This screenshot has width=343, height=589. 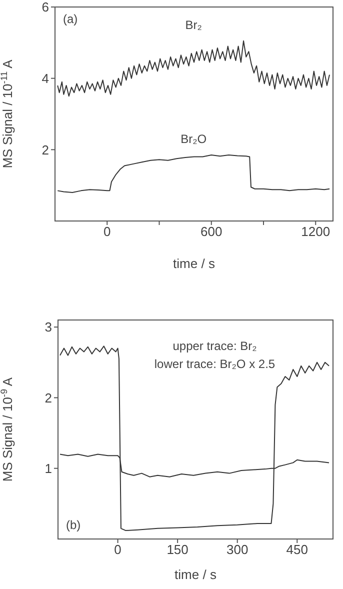 I want to click on x-tick-label: 300, so click(x=237, y=550).